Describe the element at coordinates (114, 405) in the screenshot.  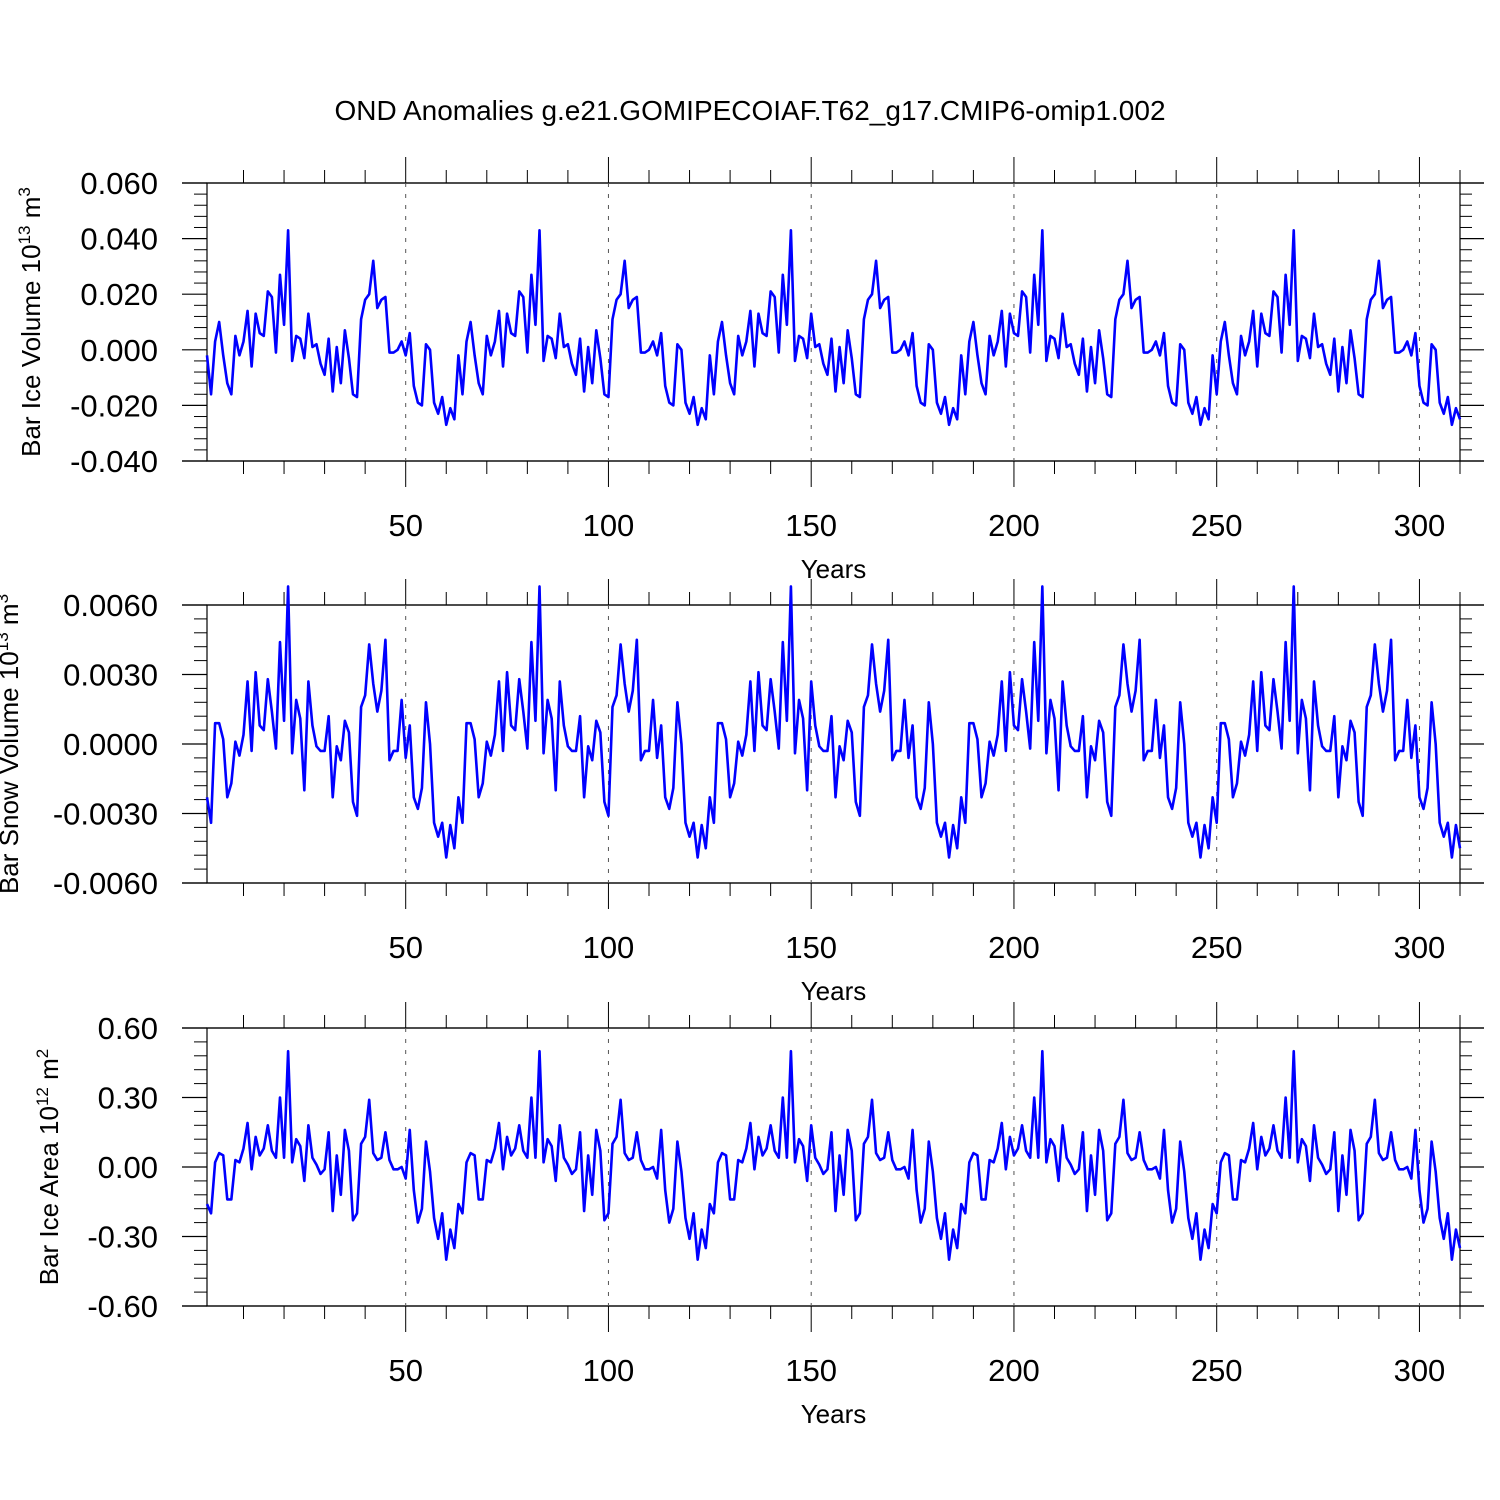
I see `y-tick-label: -0.020` at that location.